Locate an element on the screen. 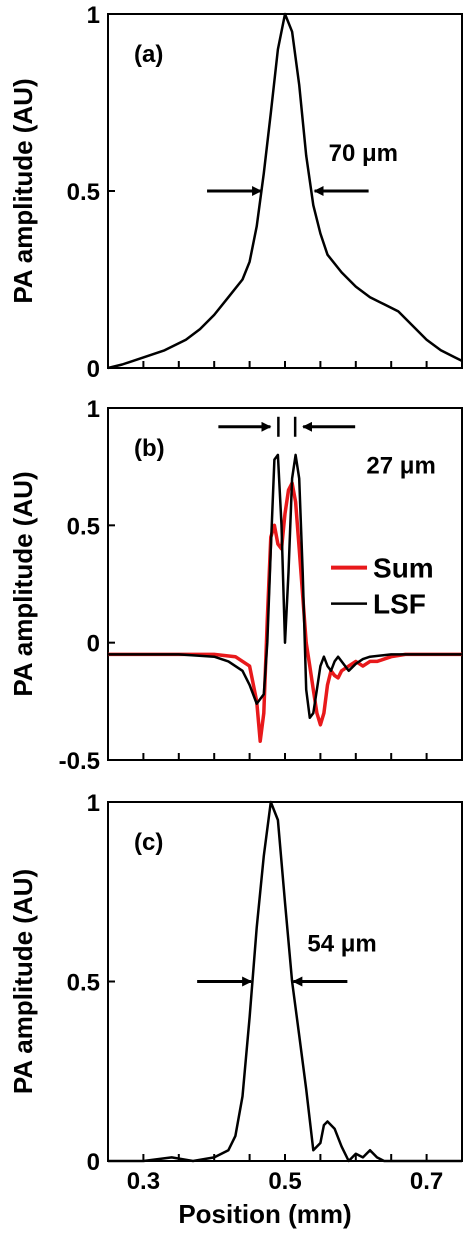 This screenshot has width=466, height=1243. fwhm-annotation: 70 μm is located at coordinates (363, 153).